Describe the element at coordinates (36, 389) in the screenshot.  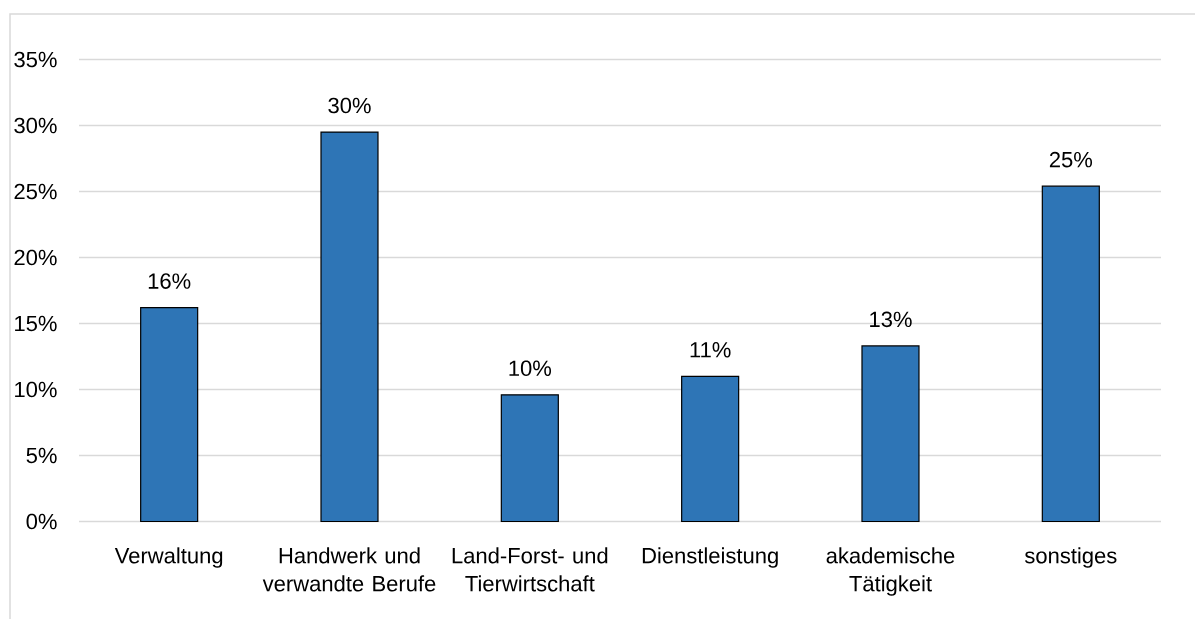
I see `y-tick-label: 10%` at that location.